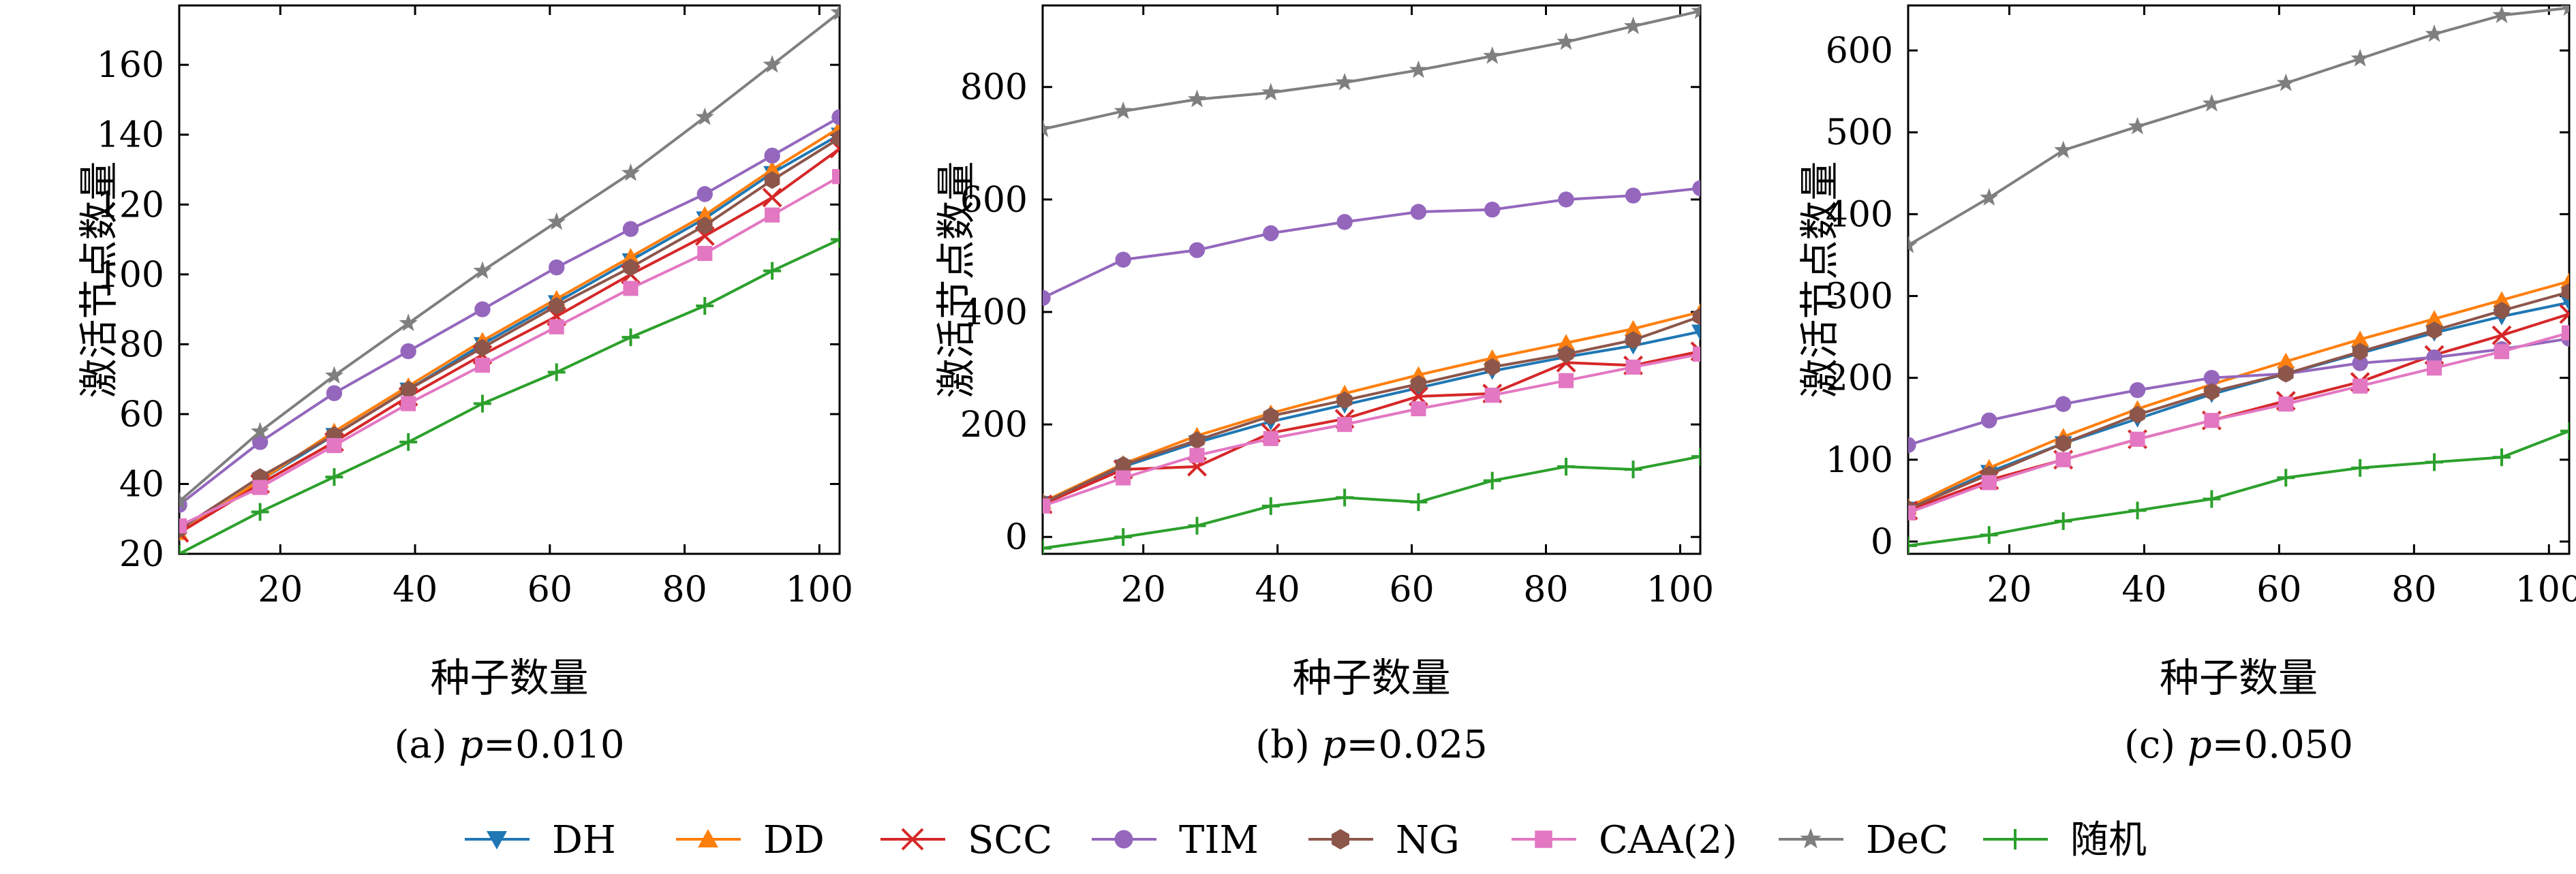  What do you see at coordinates (510, 745) in the screenshot?
I see `panel-caption: (a) p=0.010` at bounding box center [510, 745].